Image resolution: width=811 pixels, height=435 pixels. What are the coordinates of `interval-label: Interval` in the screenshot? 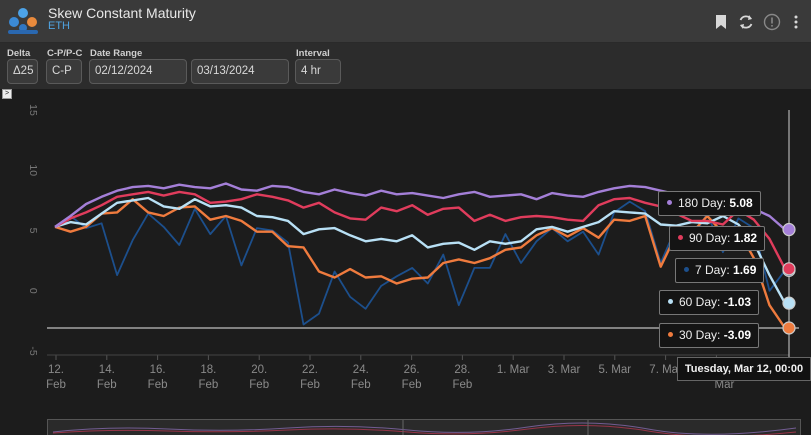 It's located at (313, 53).